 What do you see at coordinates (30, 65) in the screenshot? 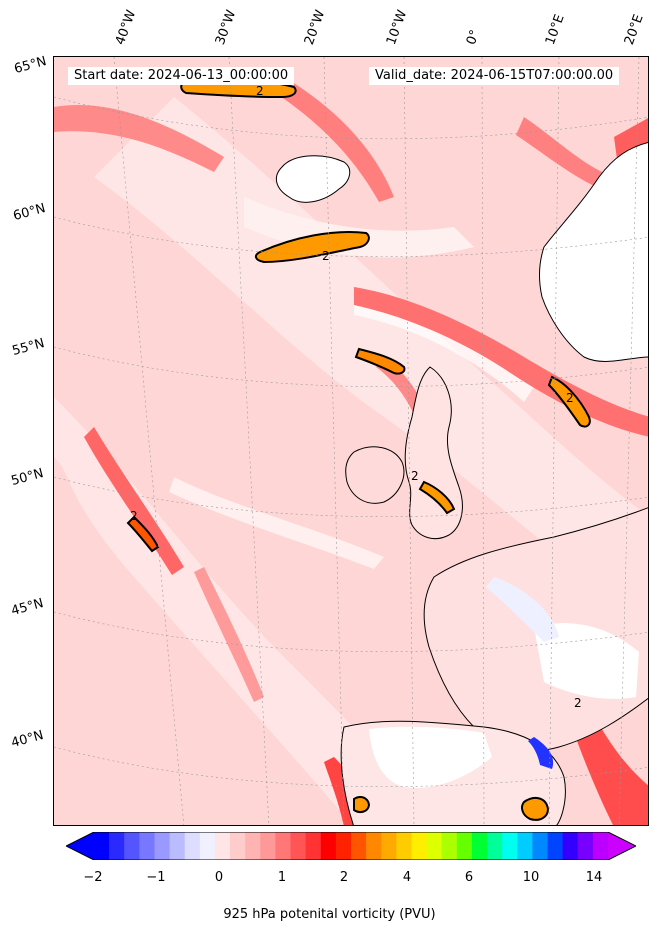
I see `lat-label-65n: 65°N` at bounding box center [30, 65].